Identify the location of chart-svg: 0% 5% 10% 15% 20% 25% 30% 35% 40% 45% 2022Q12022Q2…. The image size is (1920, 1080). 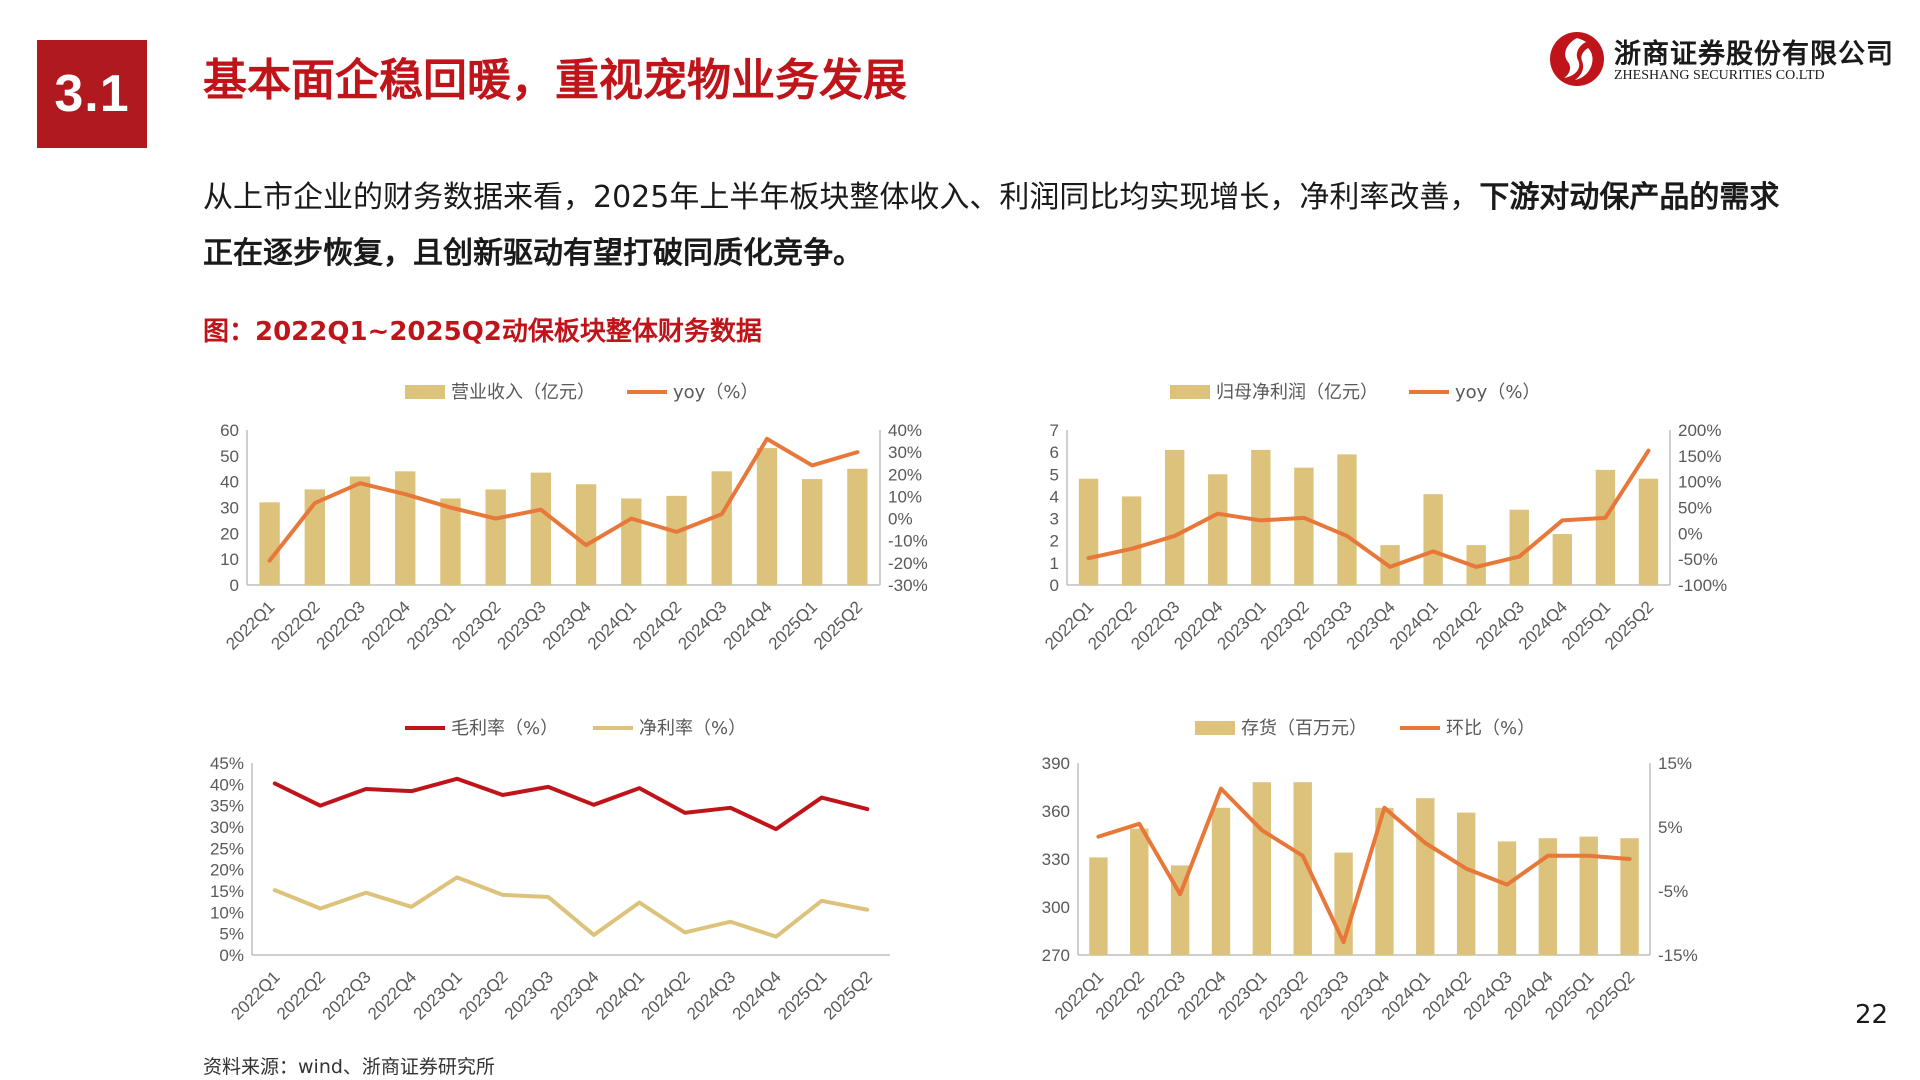
(550, 871).